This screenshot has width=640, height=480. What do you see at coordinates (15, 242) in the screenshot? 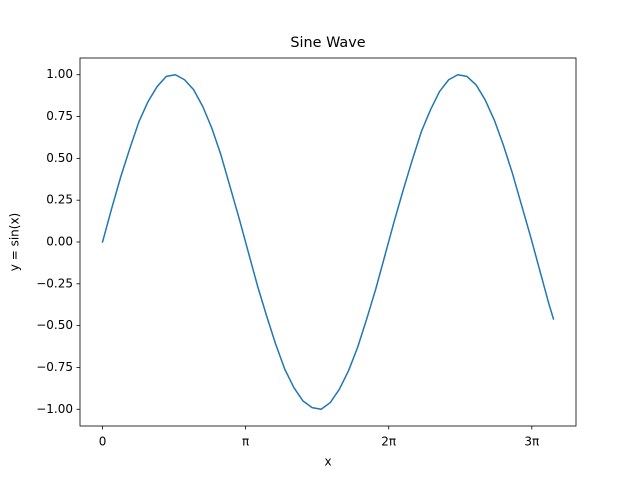
I see `y-axis-label: y = sin(x)` at bounding box center [15, 242].